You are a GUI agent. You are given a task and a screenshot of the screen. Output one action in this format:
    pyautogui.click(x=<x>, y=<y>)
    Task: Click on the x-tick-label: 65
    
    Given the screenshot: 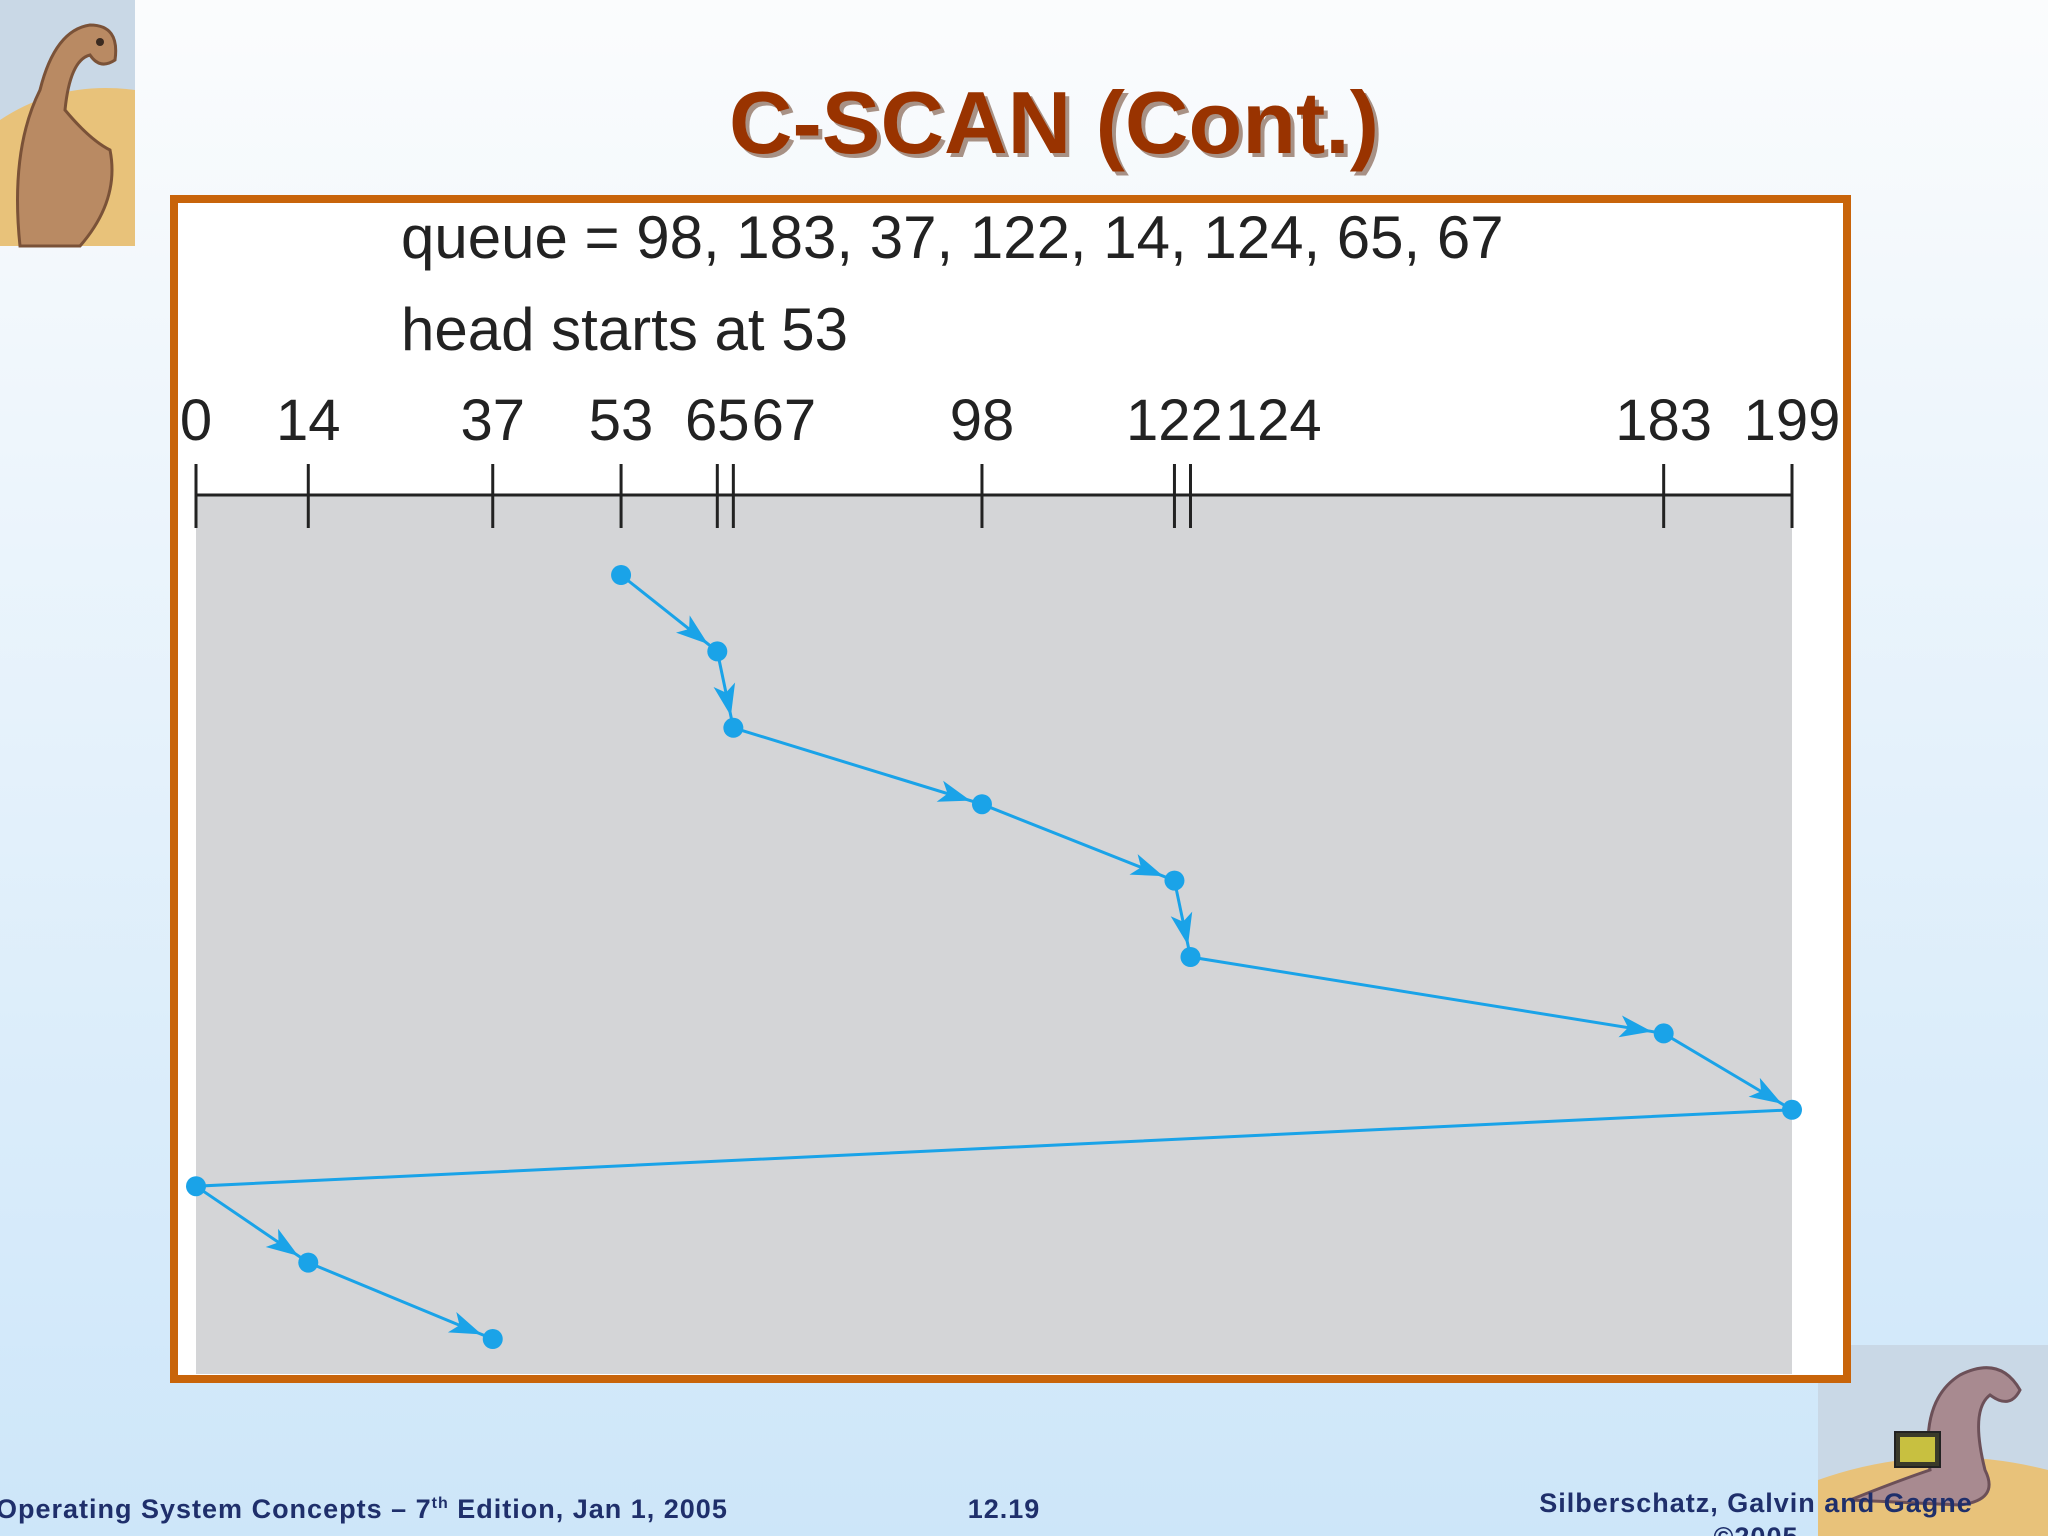 What is the action you would take?
    pyautogui.click(x=717, y=420)
    